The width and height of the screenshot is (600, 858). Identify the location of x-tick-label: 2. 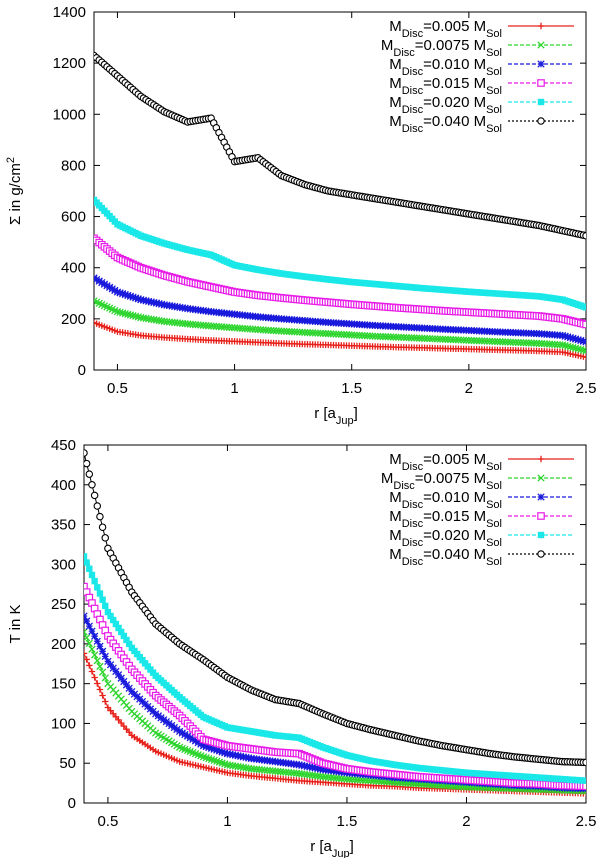
(469, 388).